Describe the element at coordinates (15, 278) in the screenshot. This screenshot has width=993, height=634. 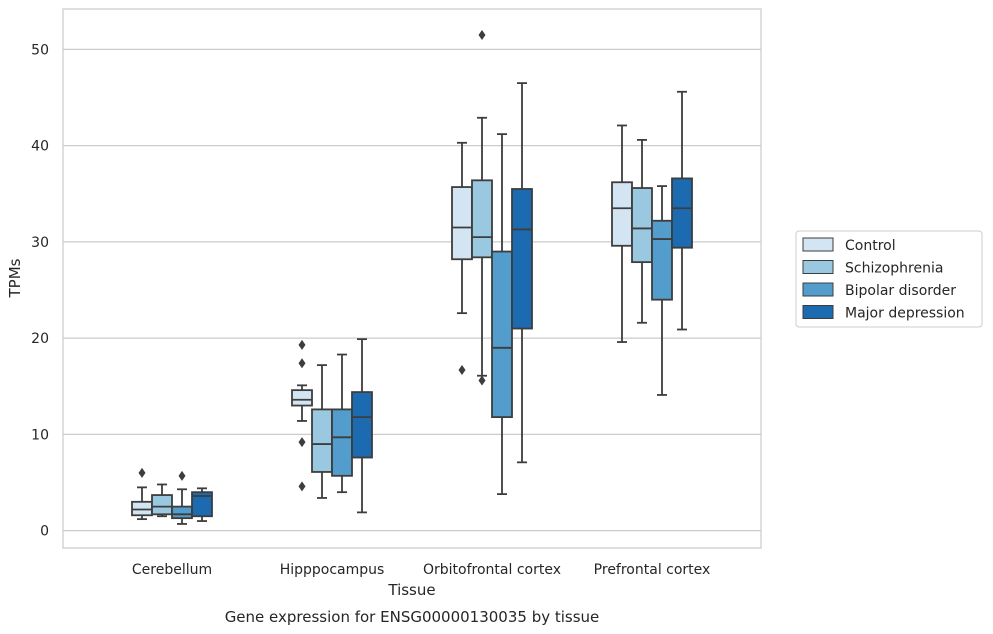
I see `y-axis-label: TPMs` at that location.